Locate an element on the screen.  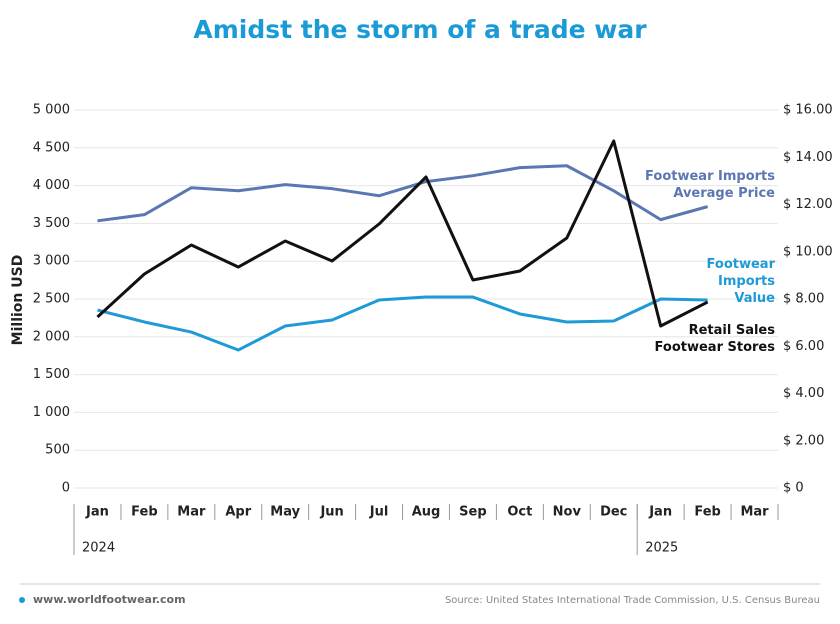
y2-tick-label: $ 8.00 is located at coordinates (803, 299).